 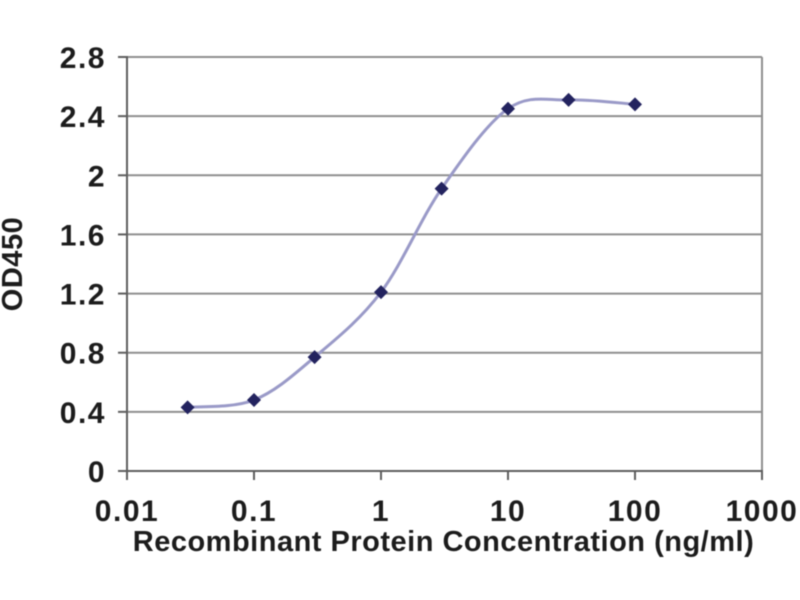 What do you see at coordinates (254, 511) in the screenshot?
I see `x-tick-label: 0.1` at bounding box center [254, 511].